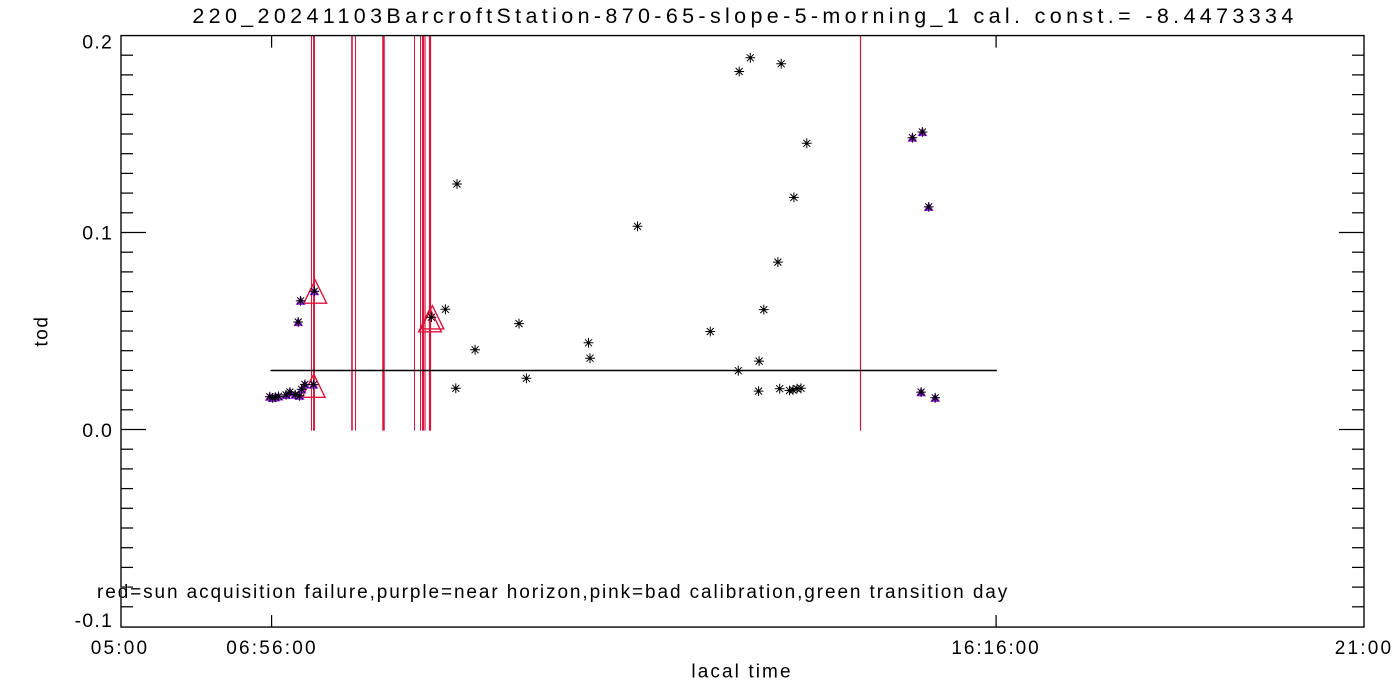 Image resolution: width=1400 pixels, height=700 pixels. What do you see at coordinates (1364, 648) in the screenshot?
I see `svg-text: 21:00` at bounding box center [1364, 648].